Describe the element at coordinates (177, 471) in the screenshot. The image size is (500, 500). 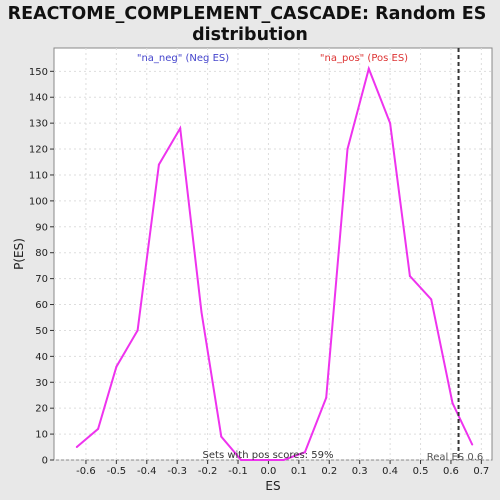
I see `x-tick-label: -0.3` at that location.